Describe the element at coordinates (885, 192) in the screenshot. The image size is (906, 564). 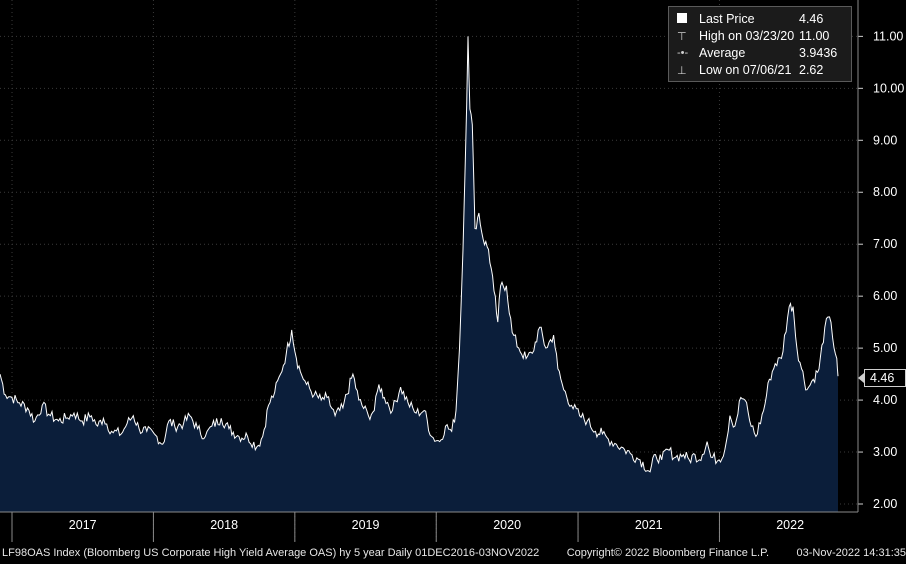
I see `y-tick-label: 8.00` at that location.